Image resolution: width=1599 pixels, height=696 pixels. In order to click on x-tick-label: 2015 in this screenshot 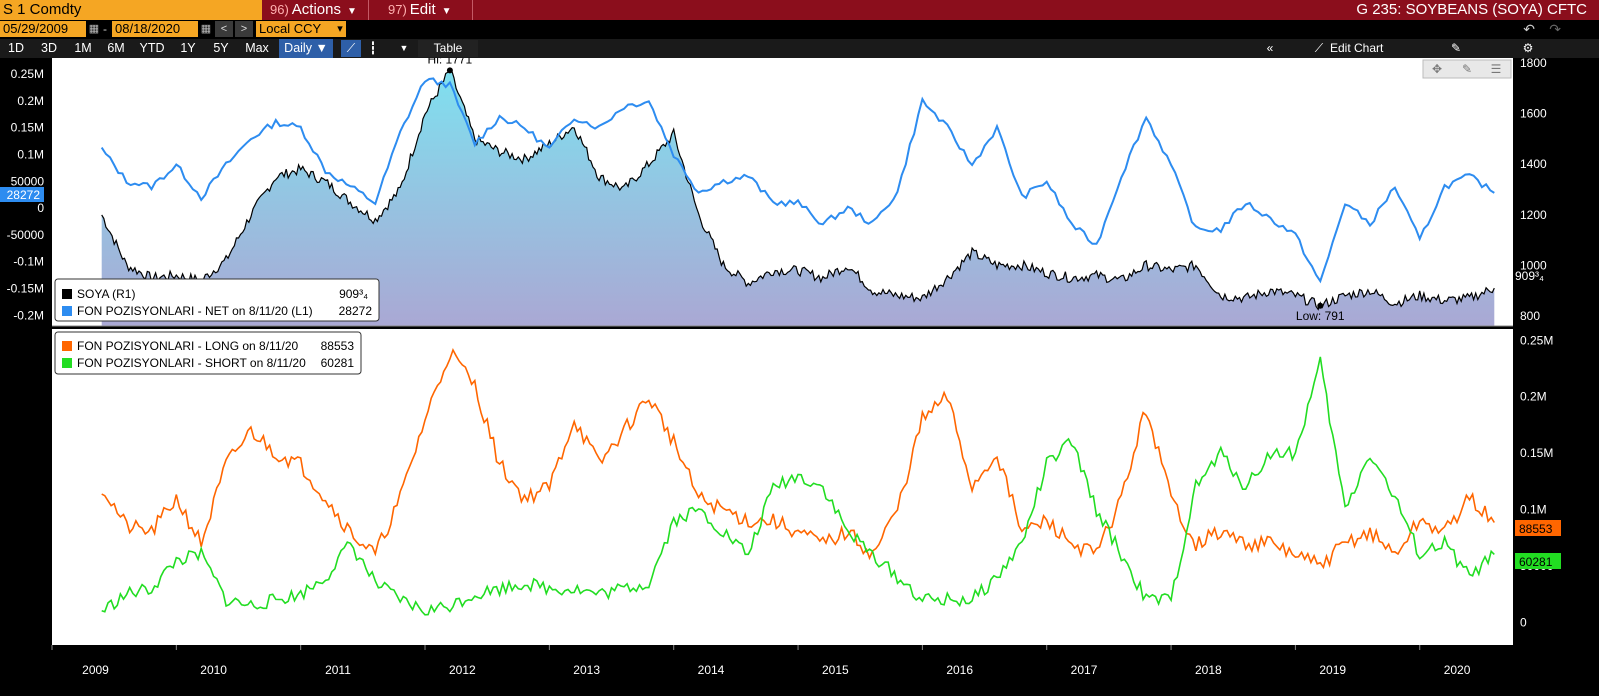, I will do `click(835, 670)`.